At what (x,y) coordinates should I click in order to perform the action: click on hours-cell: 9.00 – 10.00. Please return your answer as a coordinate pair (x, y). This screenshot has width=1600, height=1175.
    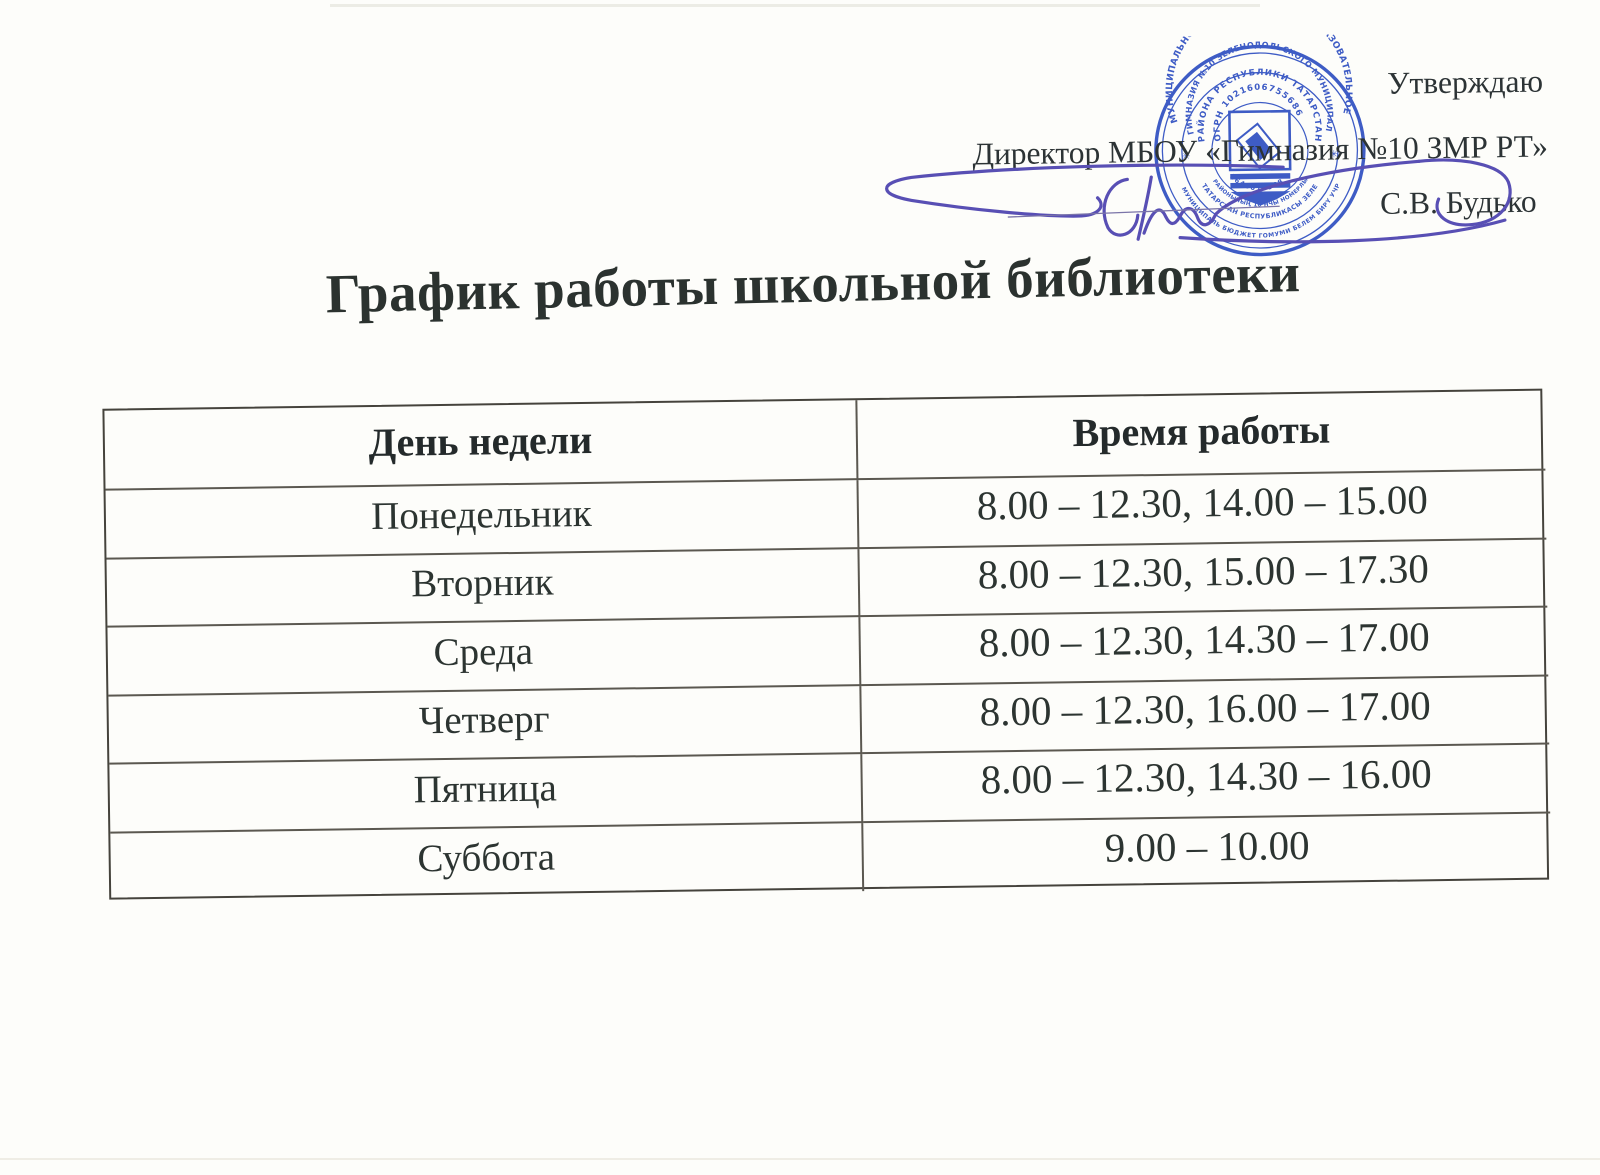
    Looking at the image, I should click on (1207, 846).